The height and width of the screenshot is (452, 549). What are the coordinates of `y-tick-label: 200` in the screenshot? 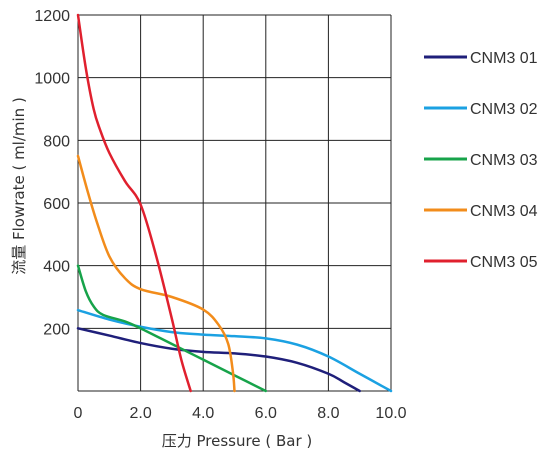 It's located at (56, 329).